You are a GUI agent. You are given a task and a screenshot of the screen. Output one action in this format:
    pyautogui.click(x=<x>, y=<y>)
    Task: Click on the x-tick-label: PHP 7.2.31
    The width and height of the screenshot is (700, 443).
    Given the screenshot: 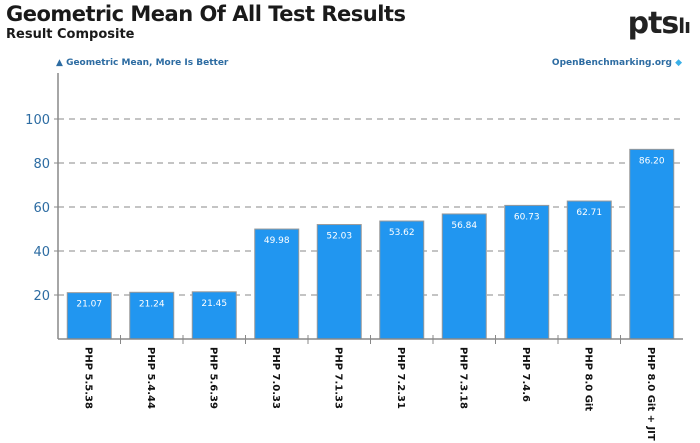 What is the action you would take?
    pyautogui.click(x=400, y=378)
    